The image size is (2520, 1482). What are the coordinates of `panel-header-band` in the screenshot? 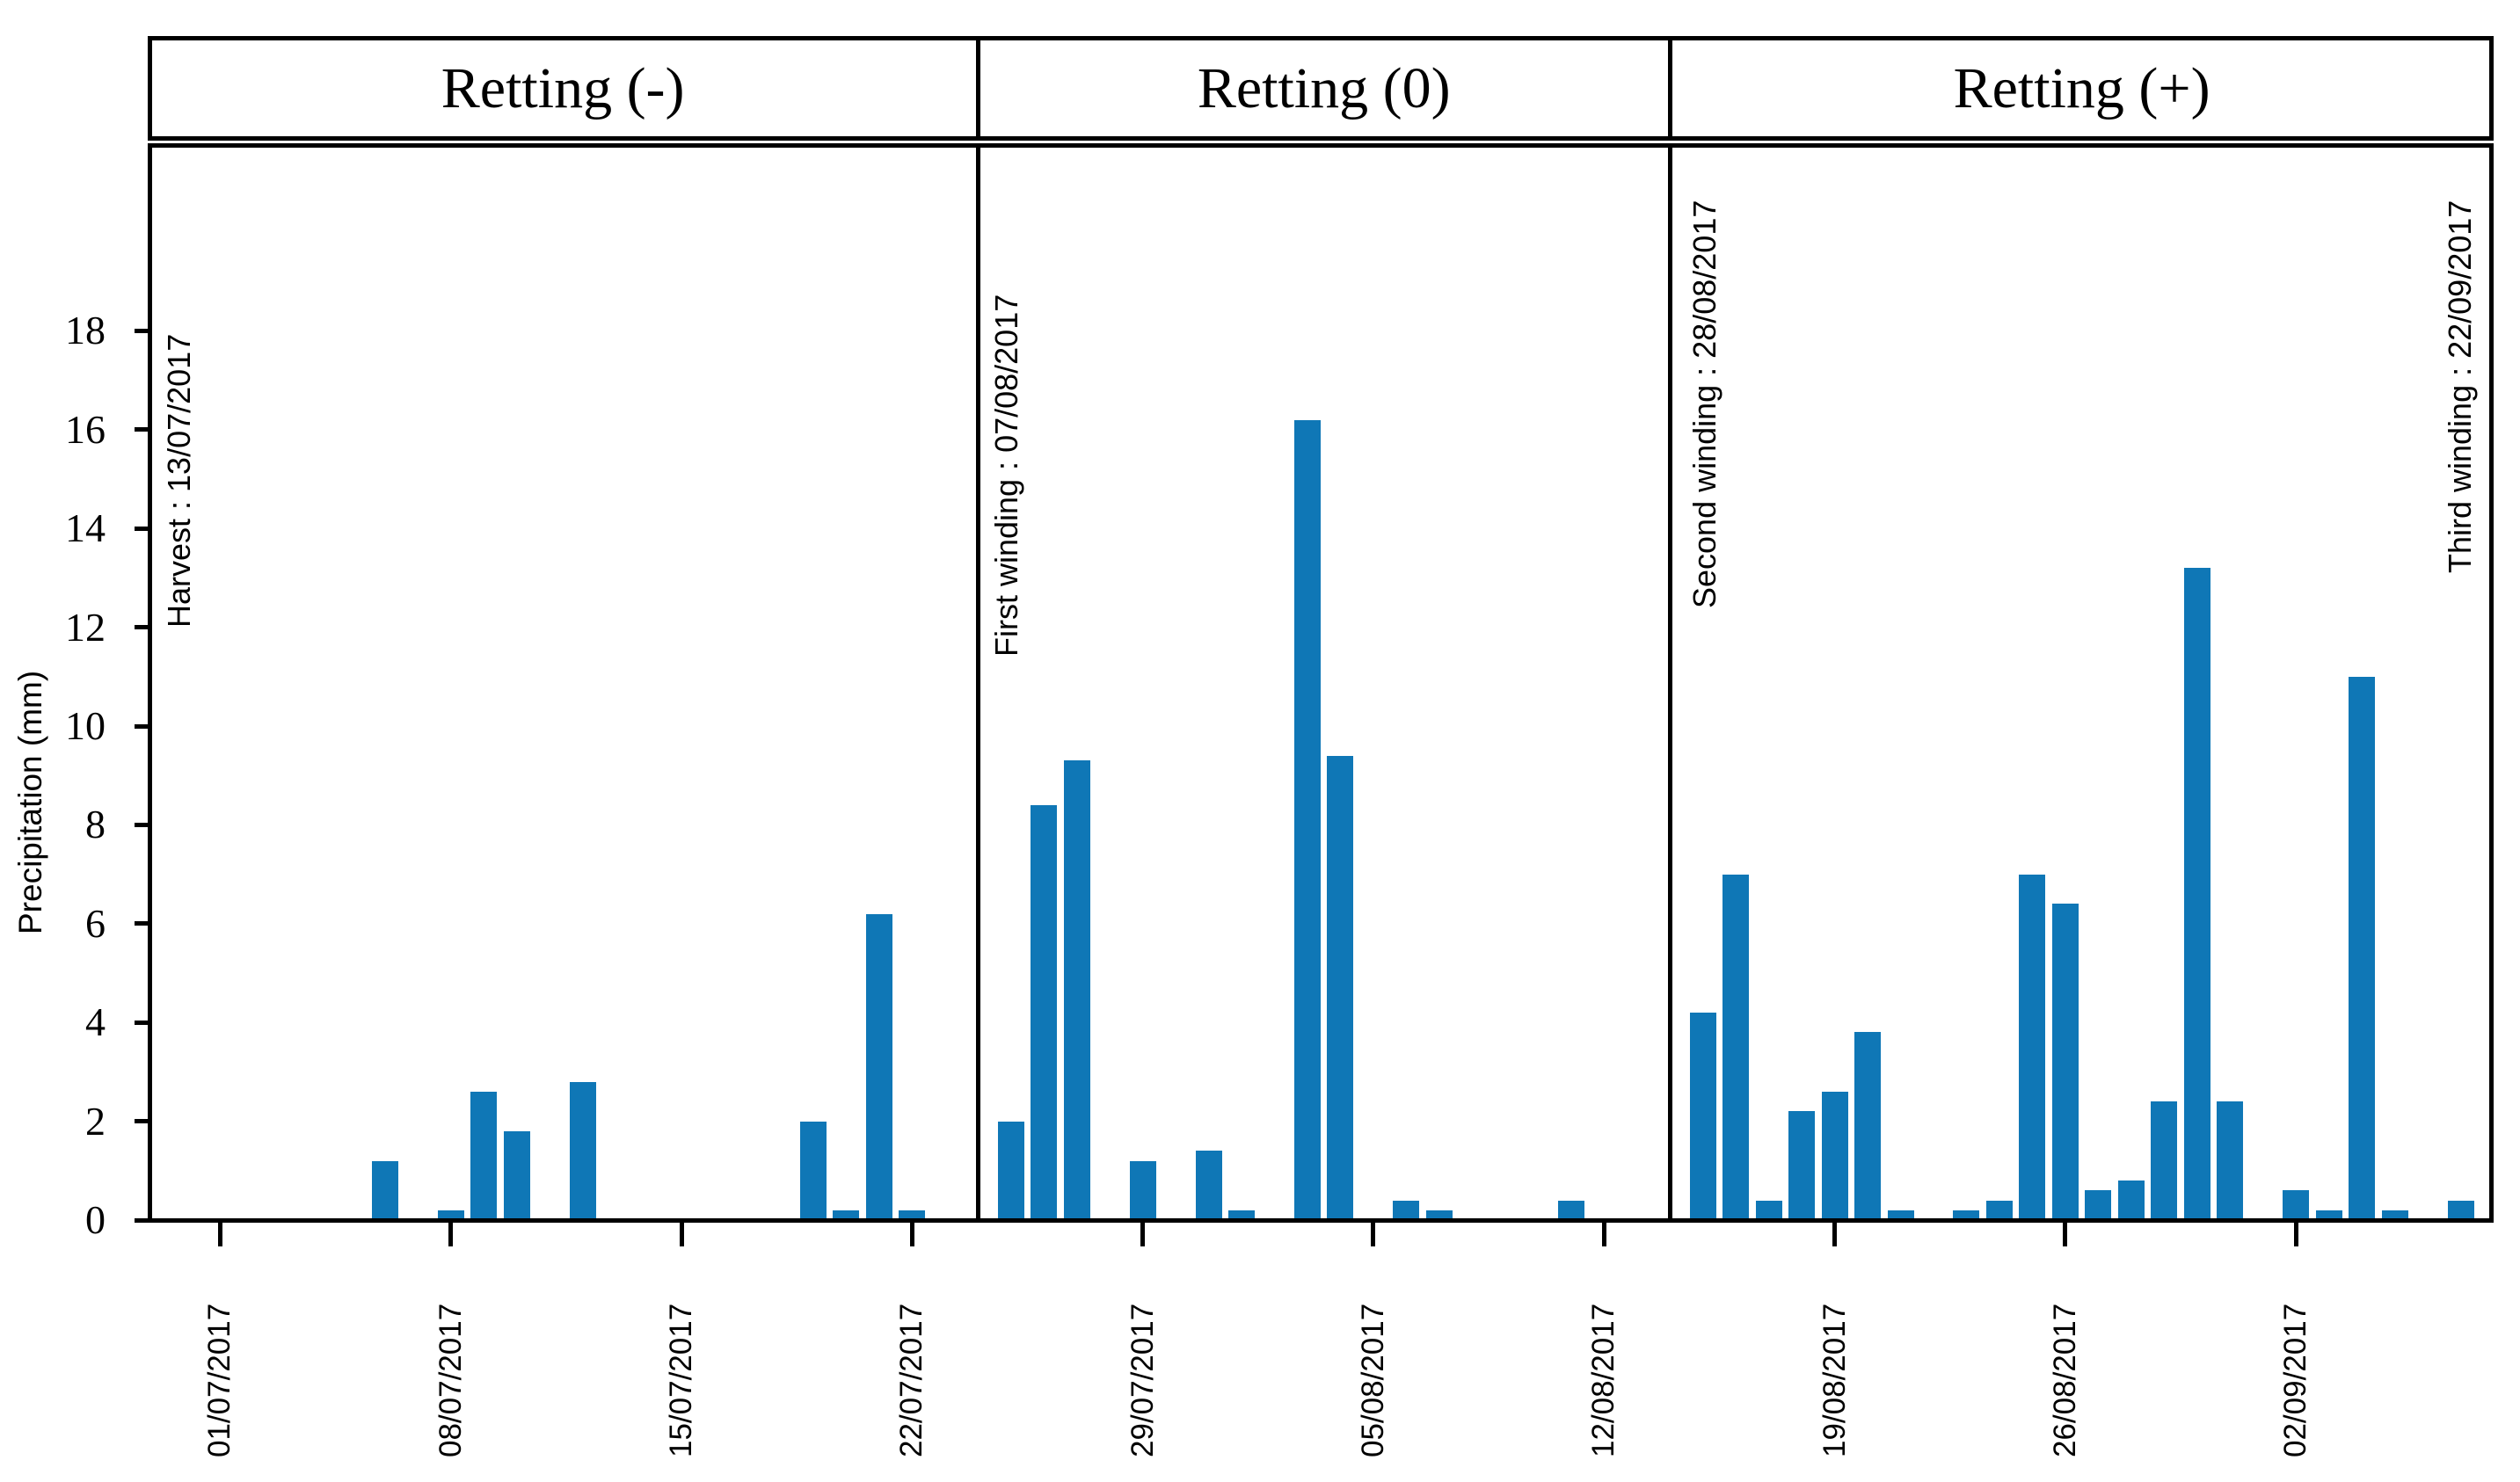 It's located at (1321, 88).